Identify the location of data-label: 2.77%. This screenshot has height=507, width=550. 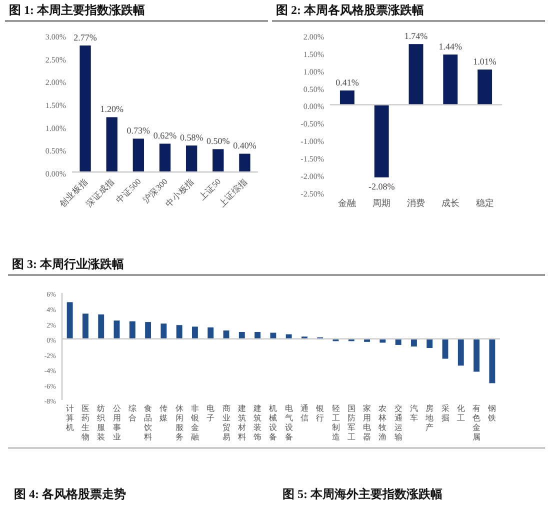
(86, 37).